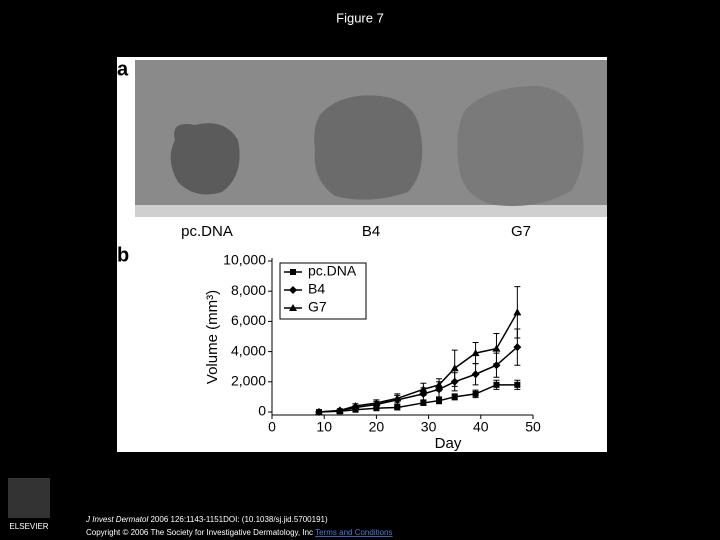 Image resolution: width=720 pixels, height=540 pixels. What do you see at coordinates (317, 307) in the screenshot?
I see `legend-label: G7` at bounding box center [317, 307].